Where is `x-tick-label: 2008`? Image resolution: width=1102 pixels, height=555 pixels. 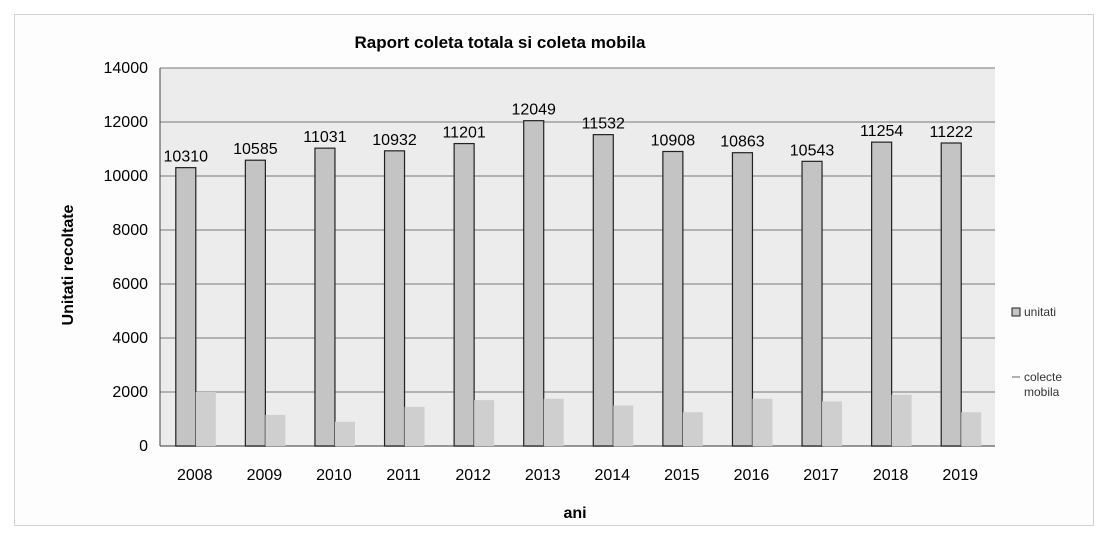
x-tick-label: 2008 is located at coordinates (195, 475).